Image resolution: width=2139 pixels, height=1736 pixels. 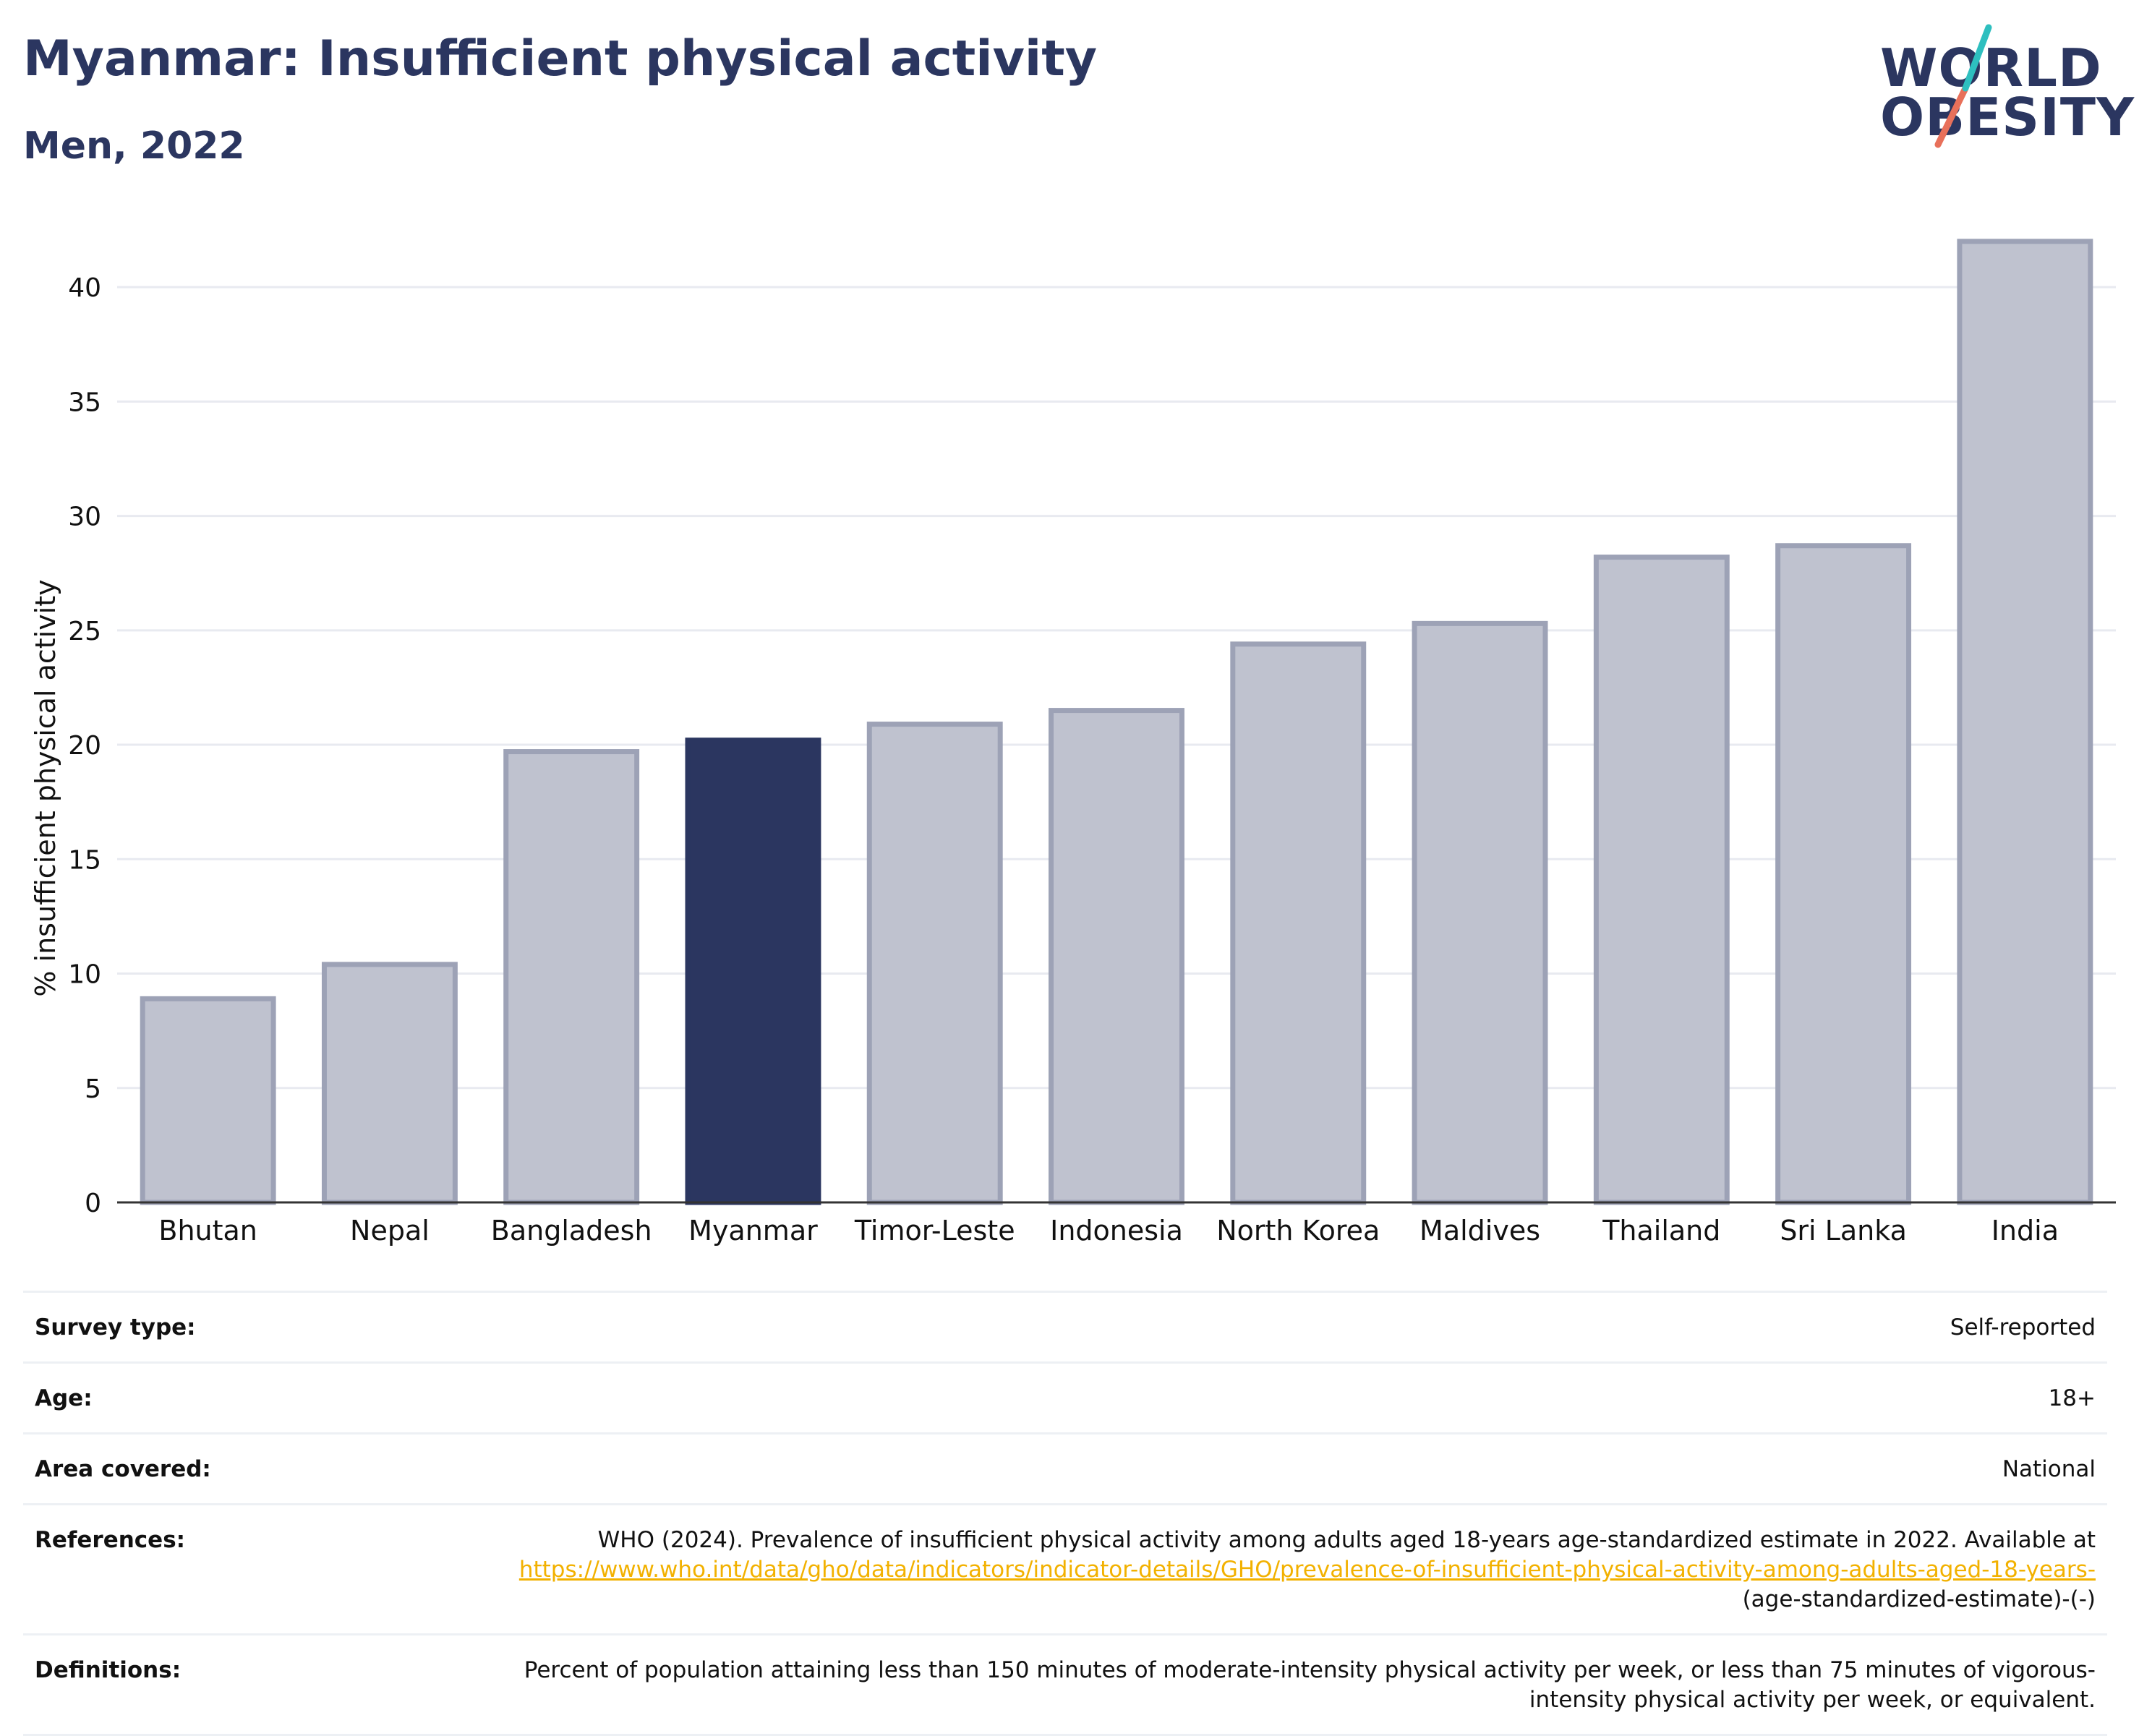 What do you see at coordinates (571, 1231) in the screenshot?
I see `x-tick-label: Bangladesh` at bounding box center [571, 1231].